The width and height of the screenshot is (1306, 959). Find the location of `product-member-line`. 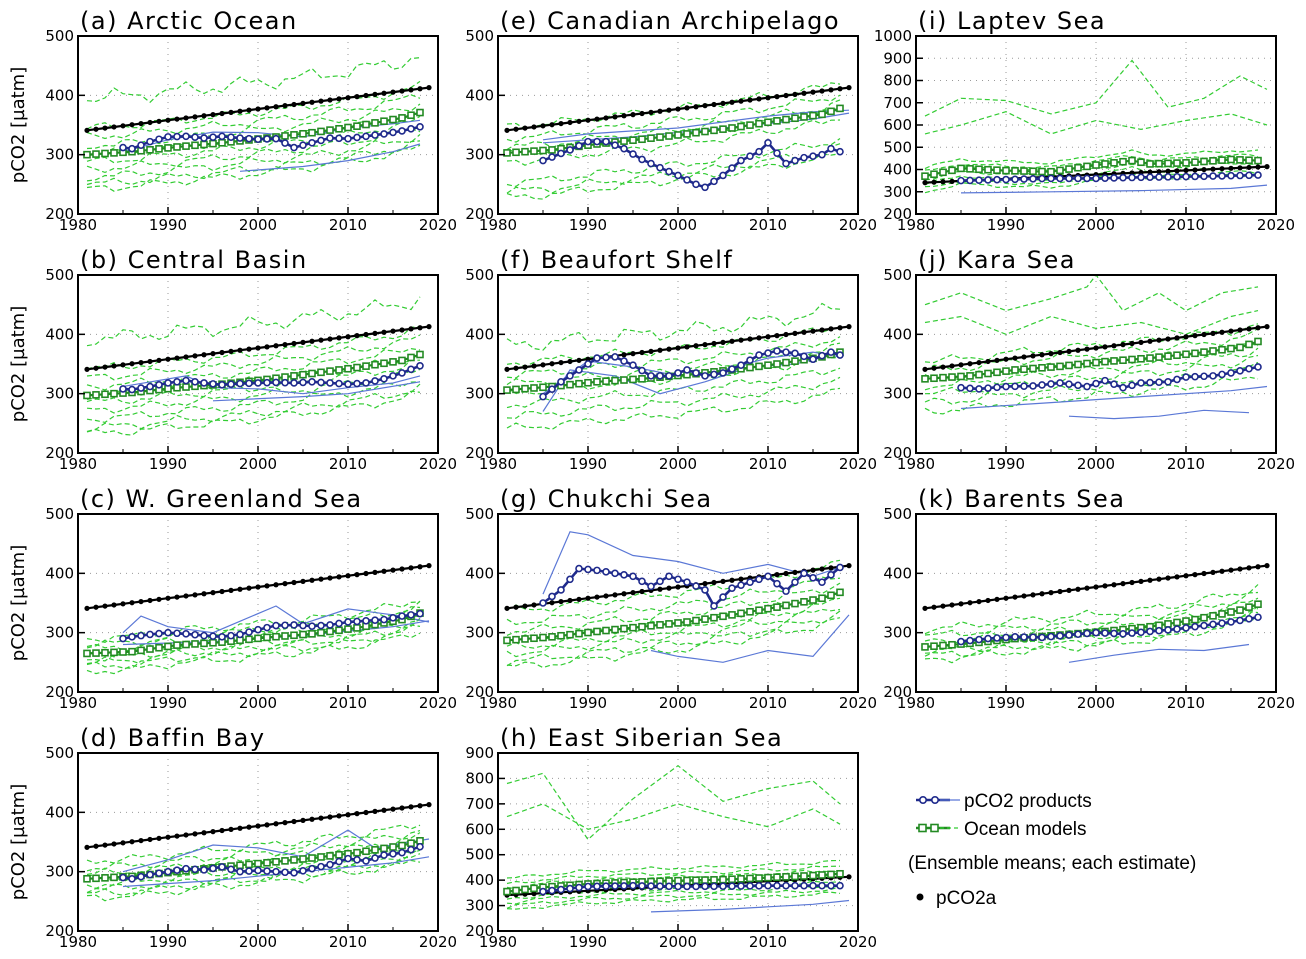

product-member-line is located at coordinates (1114, 189).